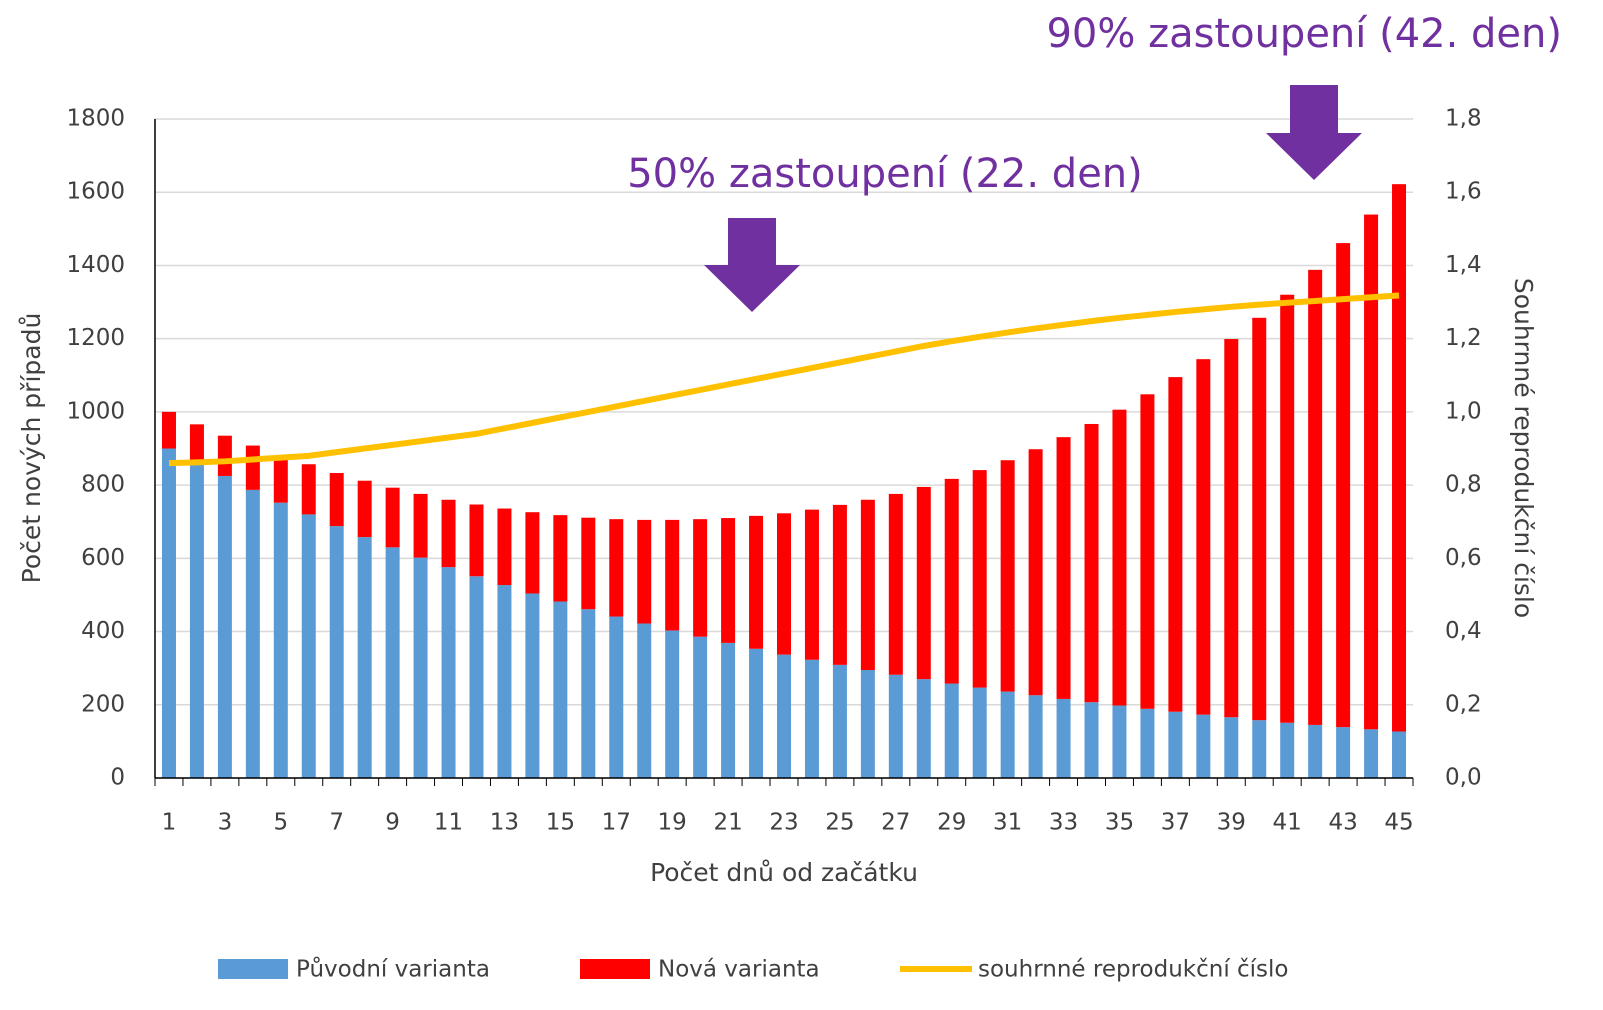  I want to click on x-tick-label: 29, so click(951, 823).